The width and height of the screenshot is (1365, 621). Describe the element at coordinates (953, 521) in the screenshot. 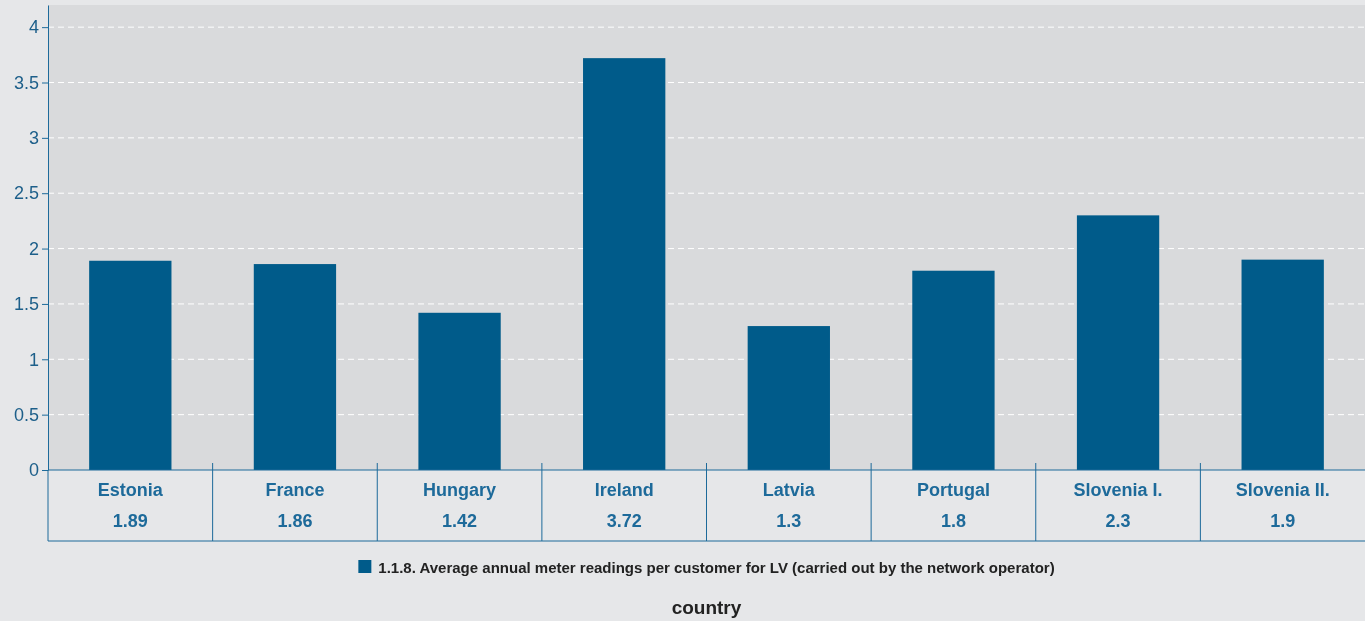

I see `data-label: 1.8` at that location.